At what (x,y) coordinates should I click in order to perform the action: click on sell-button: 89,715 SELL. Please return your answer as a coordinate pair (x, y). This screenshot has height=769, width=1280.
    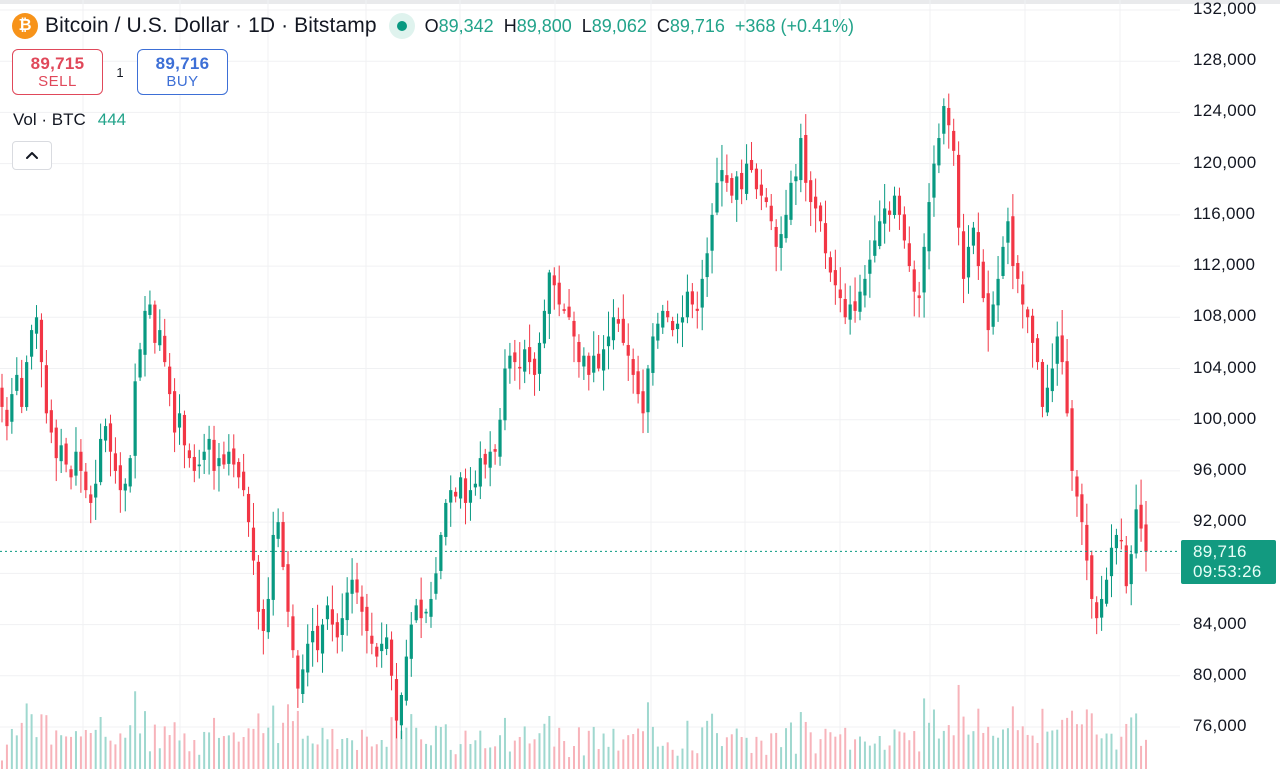
    Looking at the image, I should click on (57, 72).